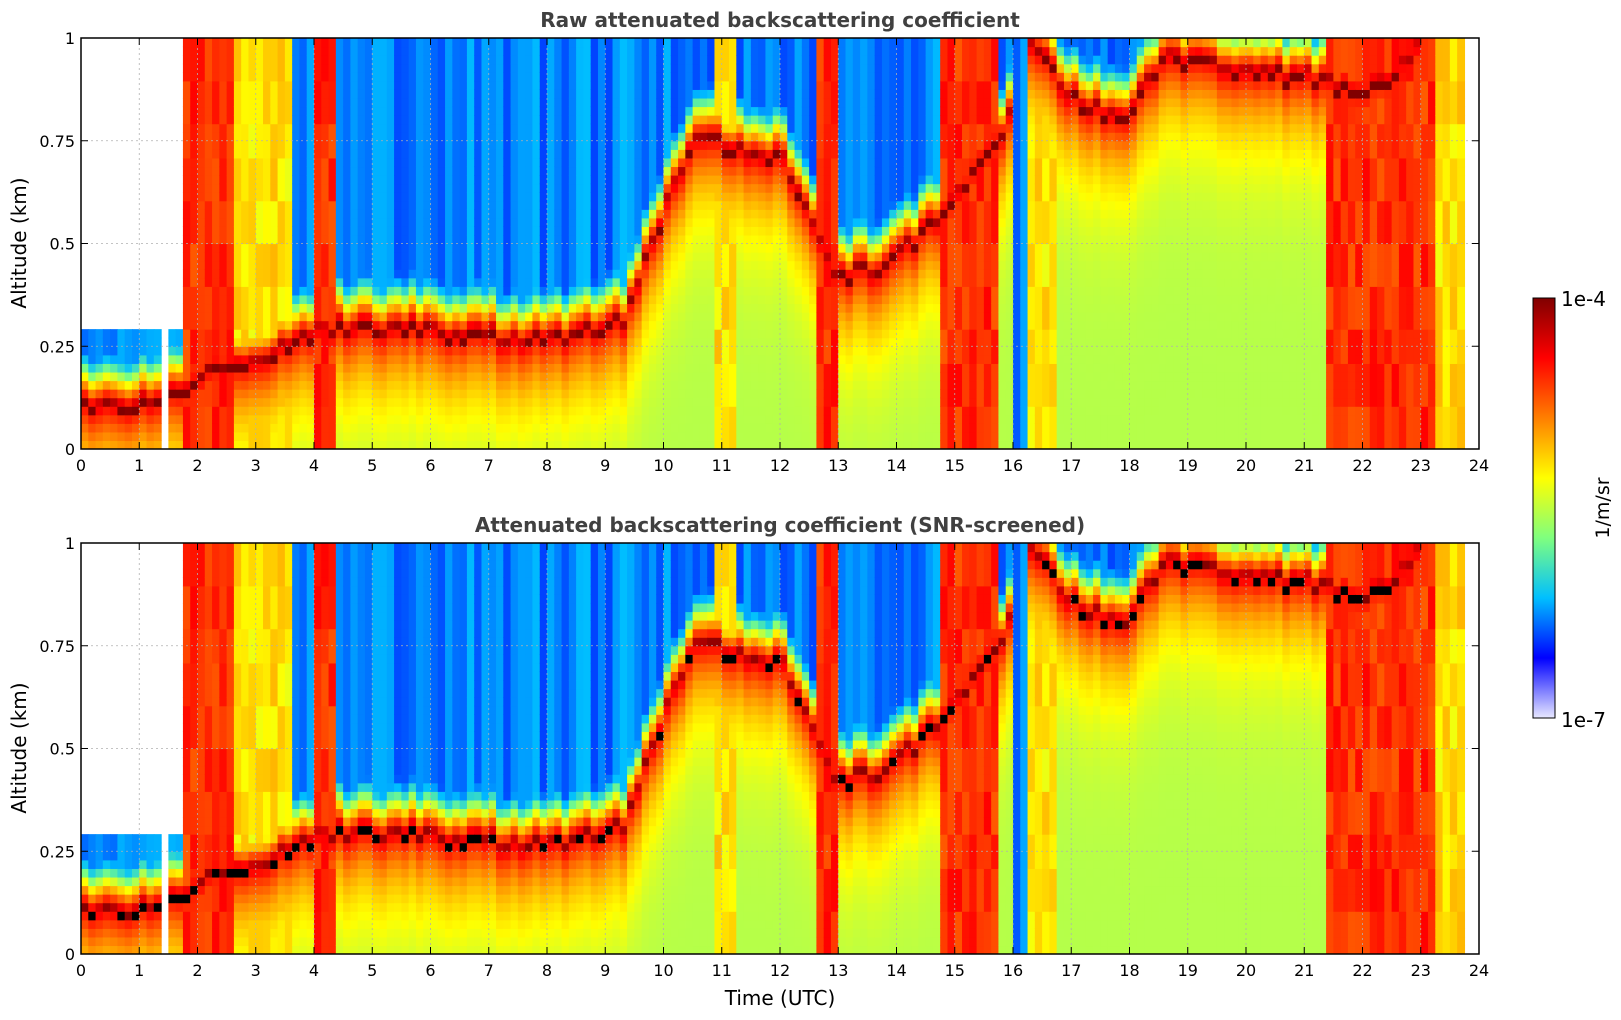 The height and width of the screenshot is (1020, 1621). Describe the element at coordinates (1583, 299) in the screenshot. I see `colorbar-max-label: 1e-4` at that location.